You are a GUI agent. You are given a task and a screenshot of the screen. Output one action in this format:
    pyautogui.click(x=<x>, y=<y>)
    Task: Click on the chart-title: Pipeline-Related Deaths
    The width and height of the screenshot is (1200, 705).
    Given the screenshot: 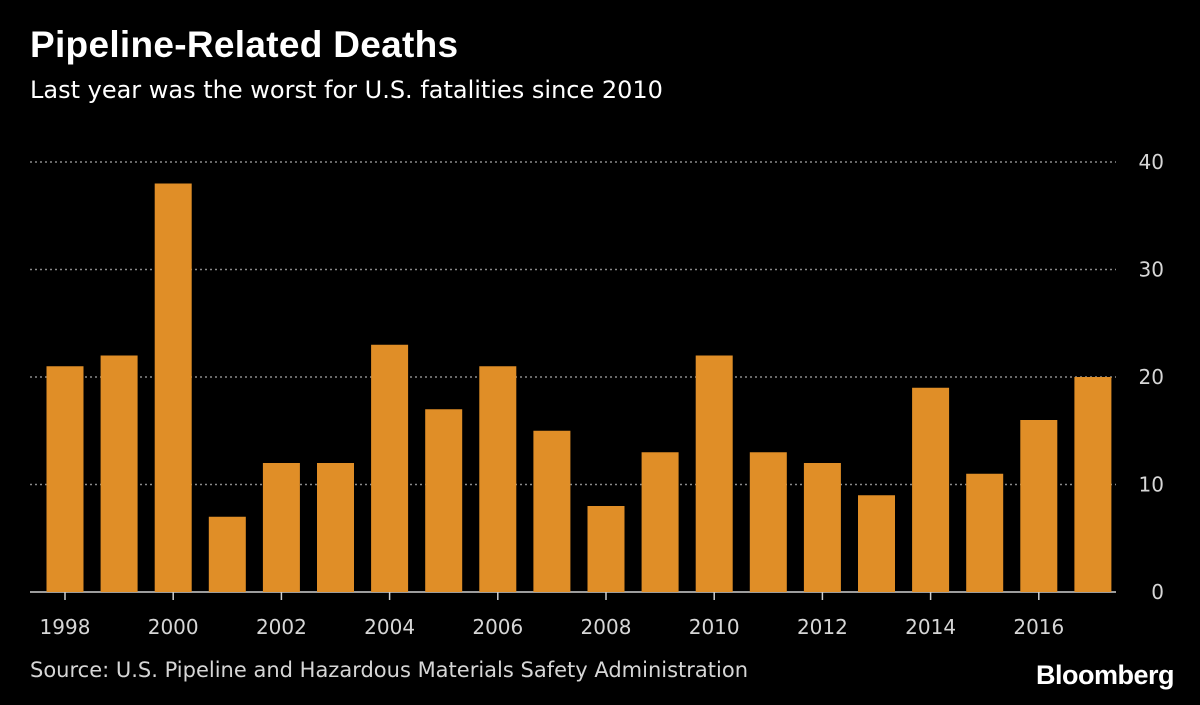 What is the action you would take?
    pyautogui.click(x=244, y=44)
    